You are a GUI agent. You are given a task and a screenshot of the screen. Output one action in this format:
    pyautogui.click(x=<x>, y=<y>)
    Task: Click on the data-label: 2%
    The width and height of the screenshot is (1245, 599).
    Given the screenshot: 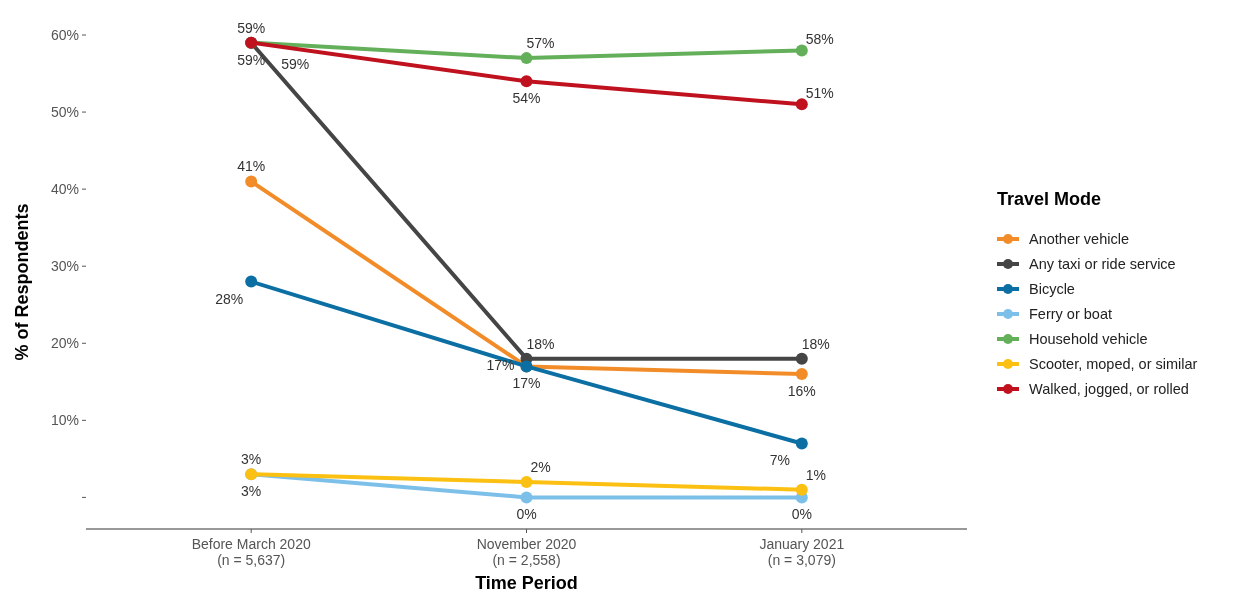 What is the action you would take?
    pyautogui.click(x=540, y=466)
    